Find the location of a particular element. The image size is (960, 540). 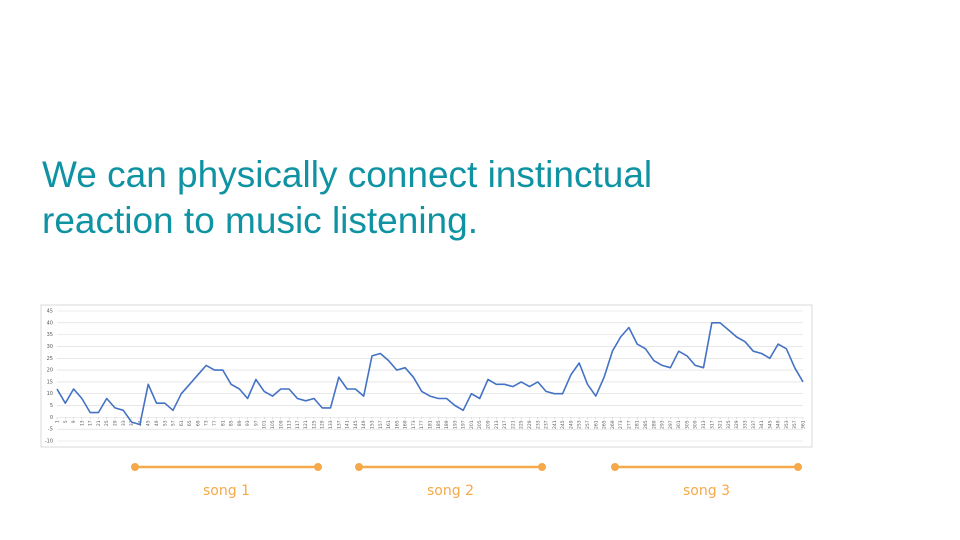

x-tick-label: 89 is located at coordinates (240, 423).